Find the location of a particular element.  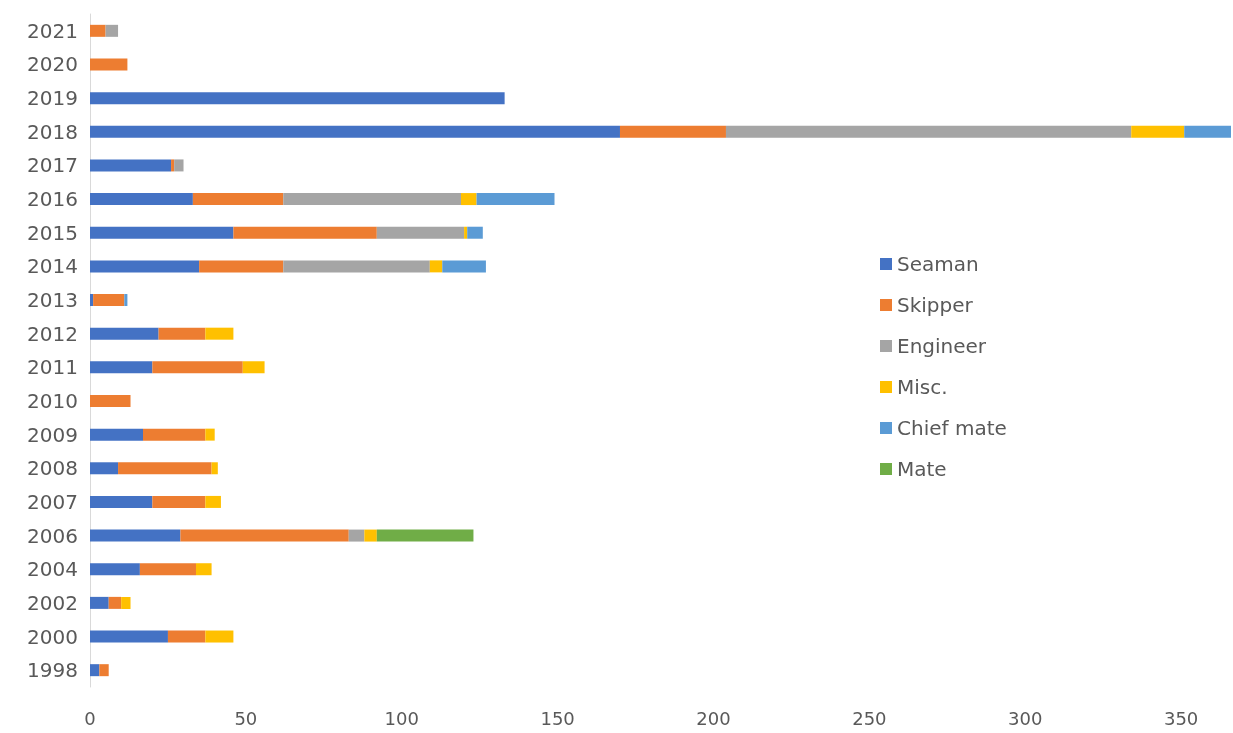

y-tick-label: 2009 is located at coordinates (52, 434).